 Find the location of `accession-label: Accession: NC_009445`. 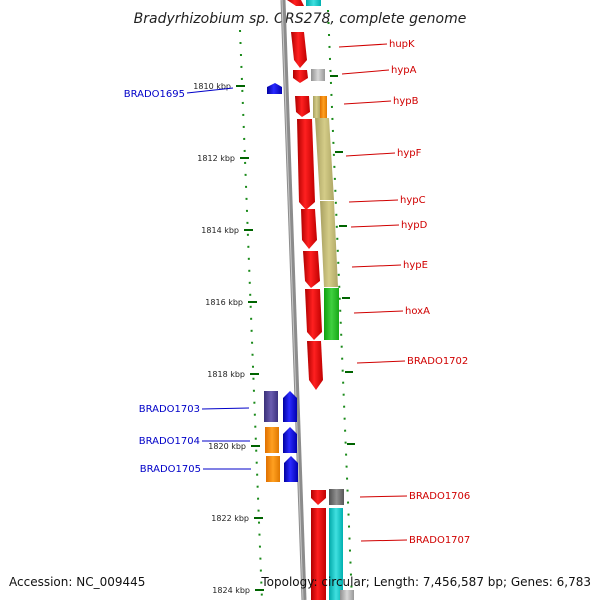

accession-label: Accession: NC_009445 is located at coordinates (77, 582).